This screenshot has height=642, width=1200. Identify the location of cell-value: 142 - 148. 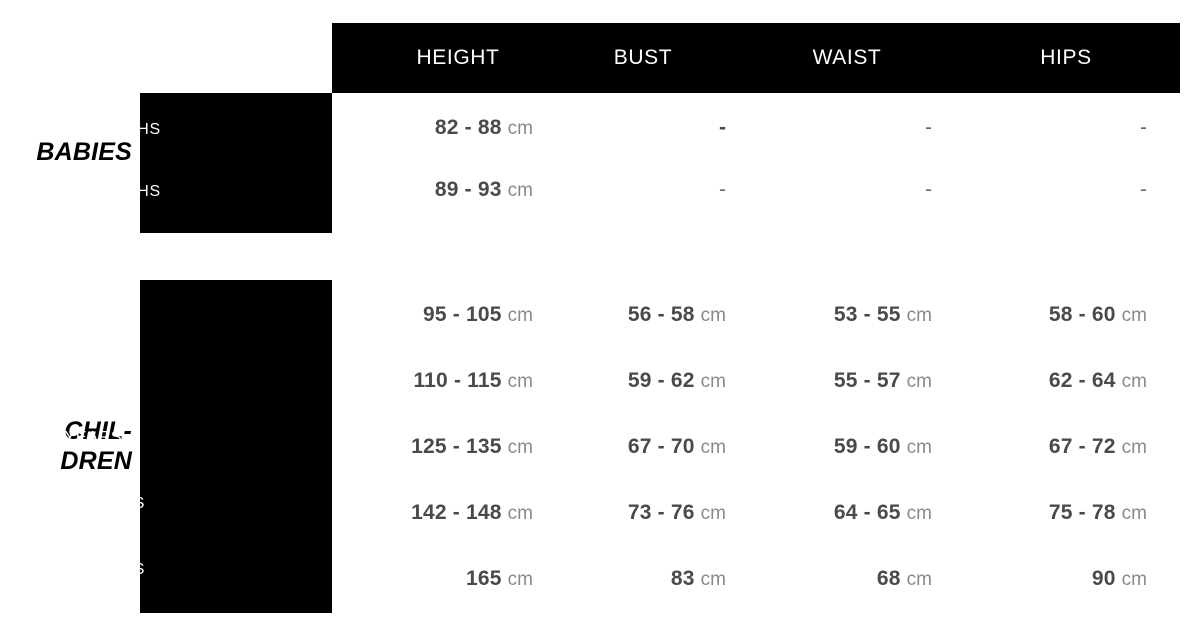
(456, 512).